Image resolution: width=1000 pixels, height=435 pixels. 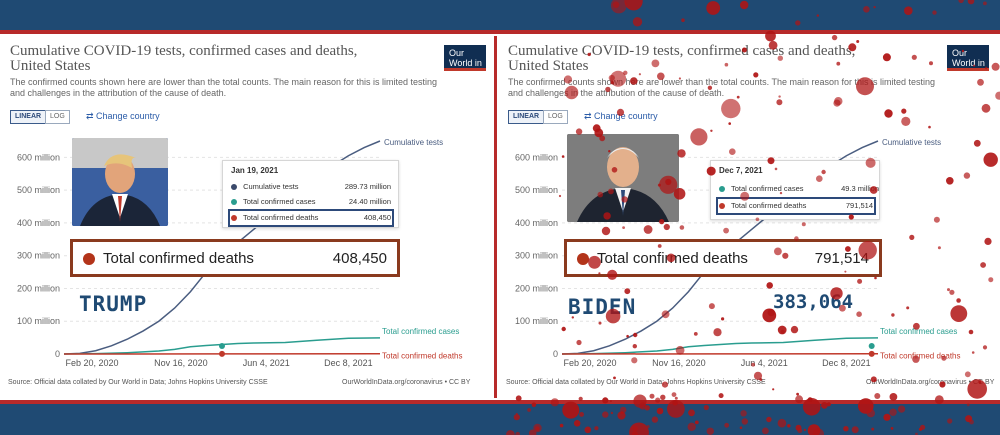 I want to click on callout-value: 791,514, so click(x=841, y=258).